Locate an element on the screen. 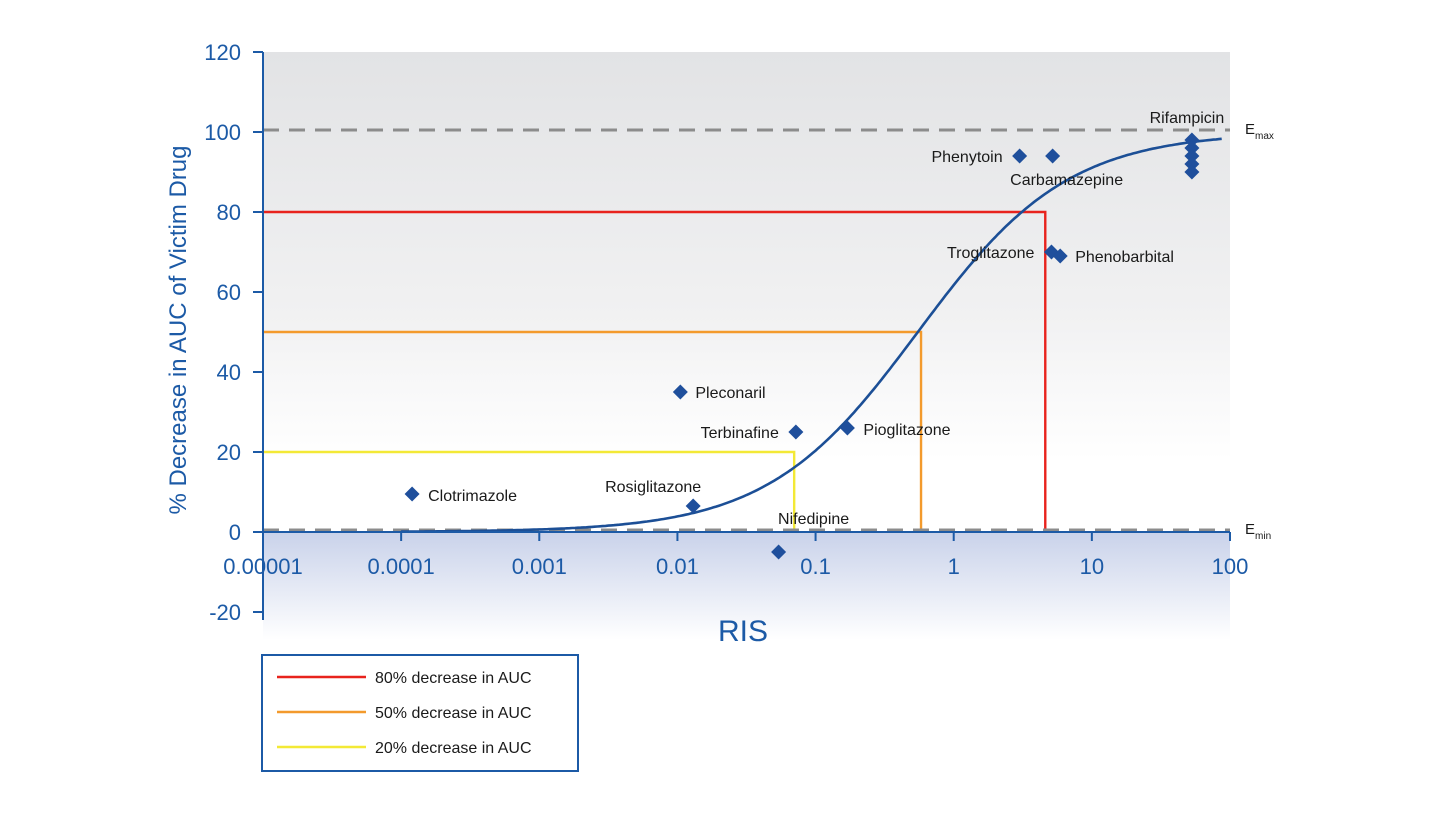 The width and height of the screenshot is (1440, 815). x-tick-label: 100 is located at coordinates (1230, 566).